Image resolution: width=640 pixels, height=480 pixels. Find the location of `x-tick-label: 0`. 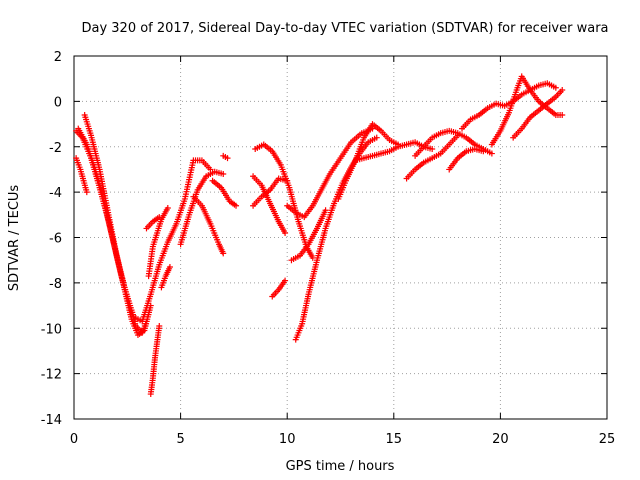

x-tick-label: 0 is located at coordinates (74, 439).